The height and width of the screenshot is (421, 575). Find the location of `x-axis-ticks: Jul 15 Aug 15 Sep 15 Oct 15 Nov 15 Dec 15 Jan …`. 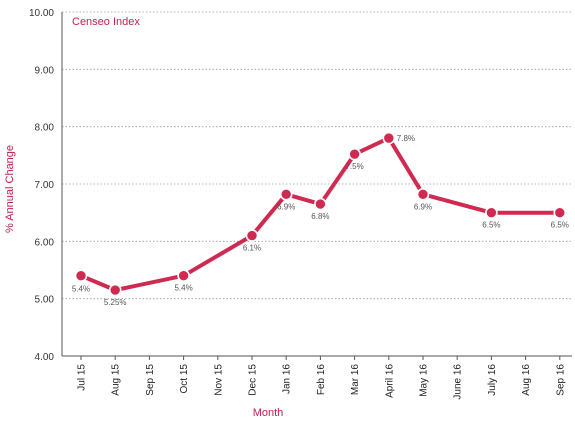

x-axis-ticks: Jul 15 Aug 15 Sep 15 Oct 15 Nov 15 Dec 15 Jan … is located at coordinates (321, 378).